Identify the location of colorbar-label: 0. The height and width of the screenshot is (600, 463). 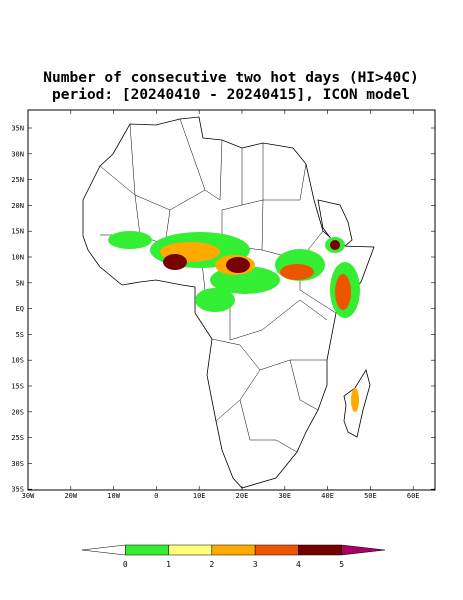
(125, 564).